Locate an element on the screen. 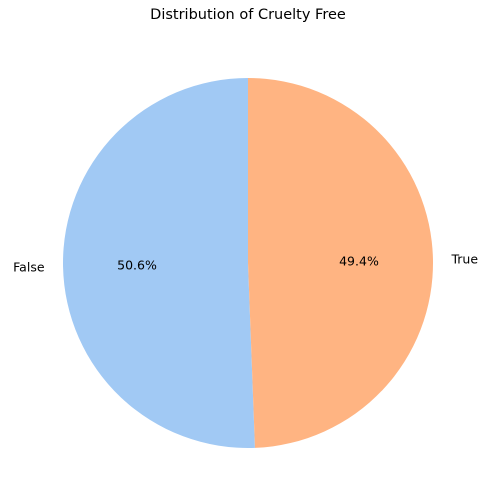 This screenshot has height=504, width=490. pie-labels: False 50.6% True 49.4% is located at coordinates (245, 263).